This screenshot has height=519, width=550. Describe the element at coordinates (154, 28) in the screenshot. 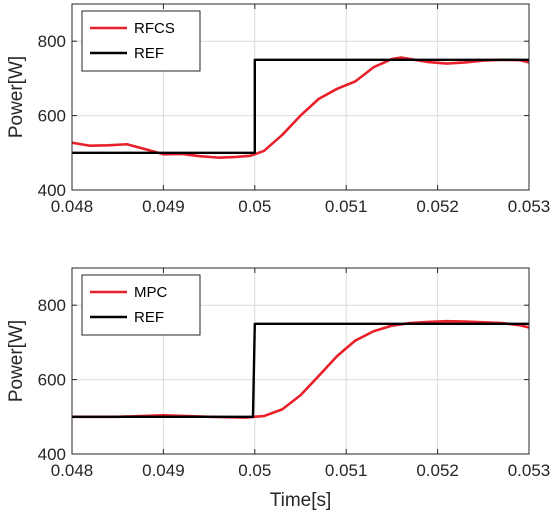

I see `legend-label-rfcs: RFCS` at that location.